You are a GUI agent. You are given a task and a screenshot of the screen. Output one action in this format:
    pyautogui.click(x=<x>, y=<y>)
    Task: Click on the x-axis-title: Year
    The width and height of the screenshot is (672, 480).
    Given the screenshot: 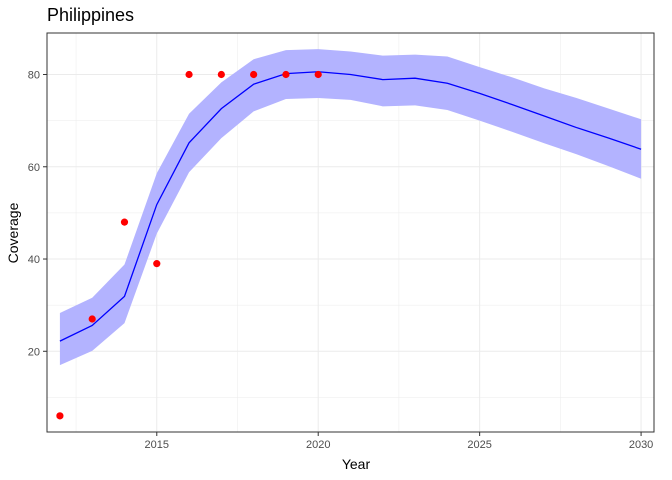 What is the action you would take?
    pyautogui.click(x=356, y=464)
    